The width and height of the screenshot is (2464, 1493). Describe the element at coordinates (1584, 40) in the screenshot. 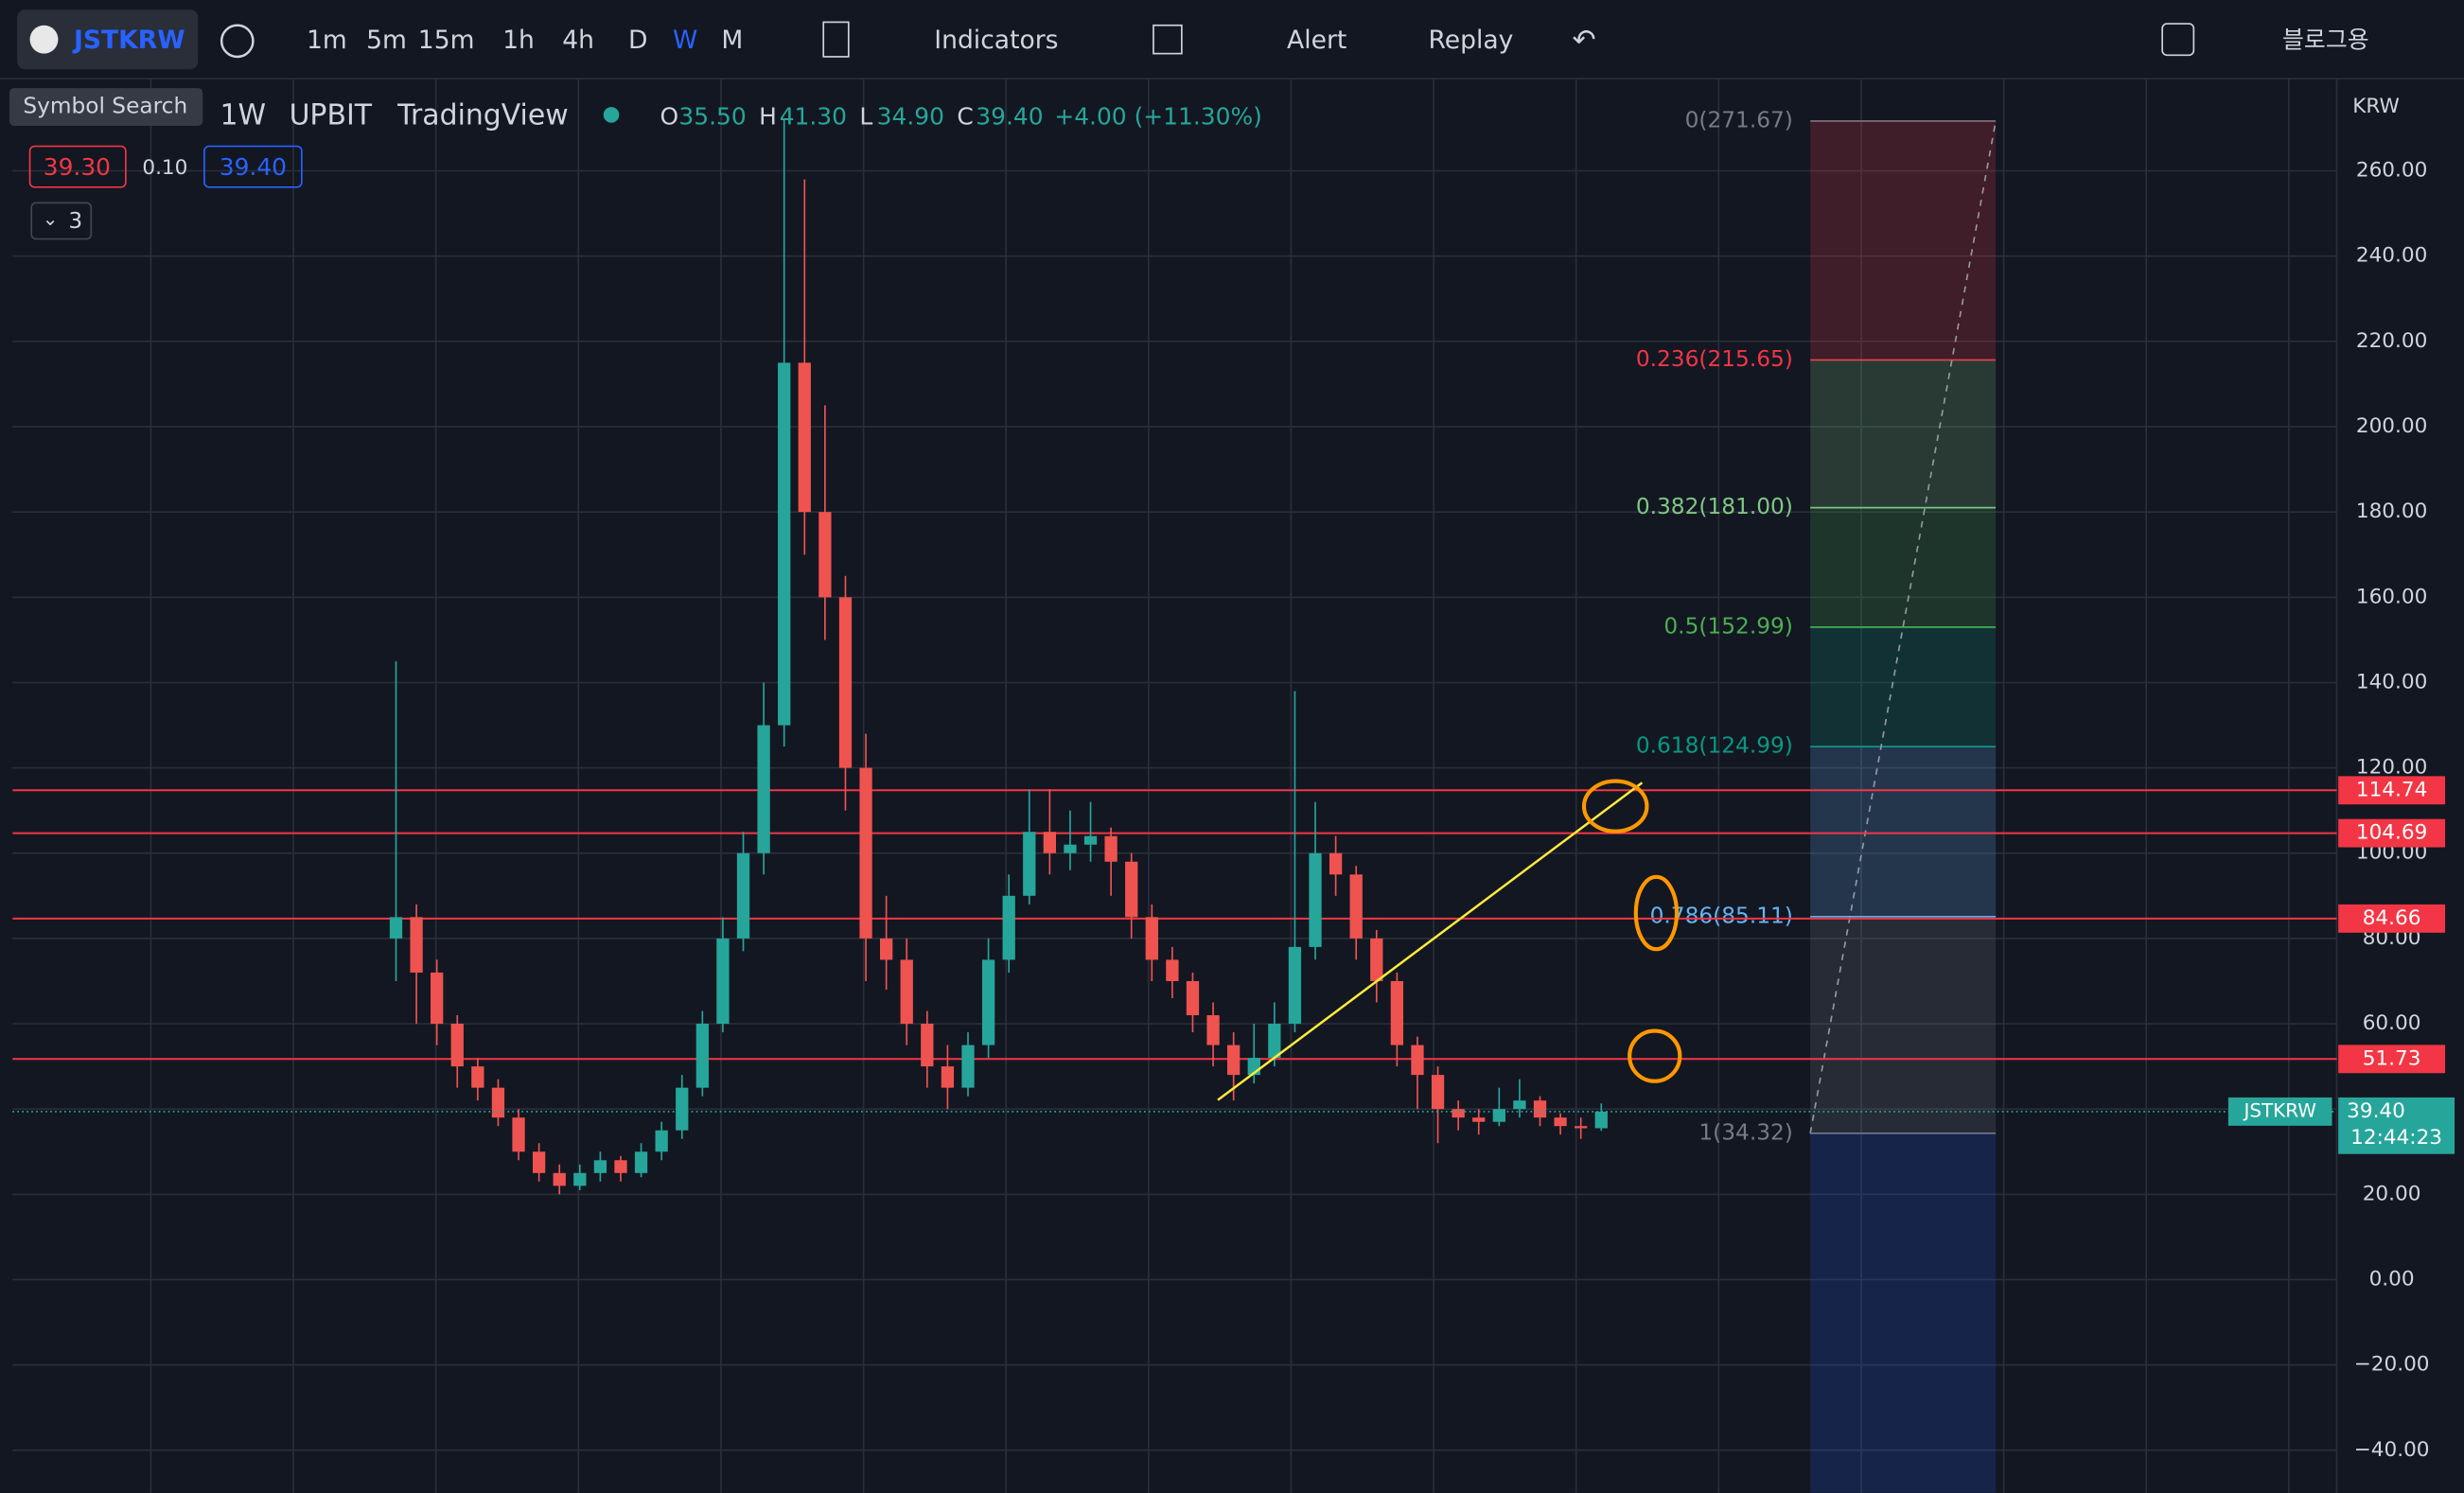

I see `undo: ↶` at that location.